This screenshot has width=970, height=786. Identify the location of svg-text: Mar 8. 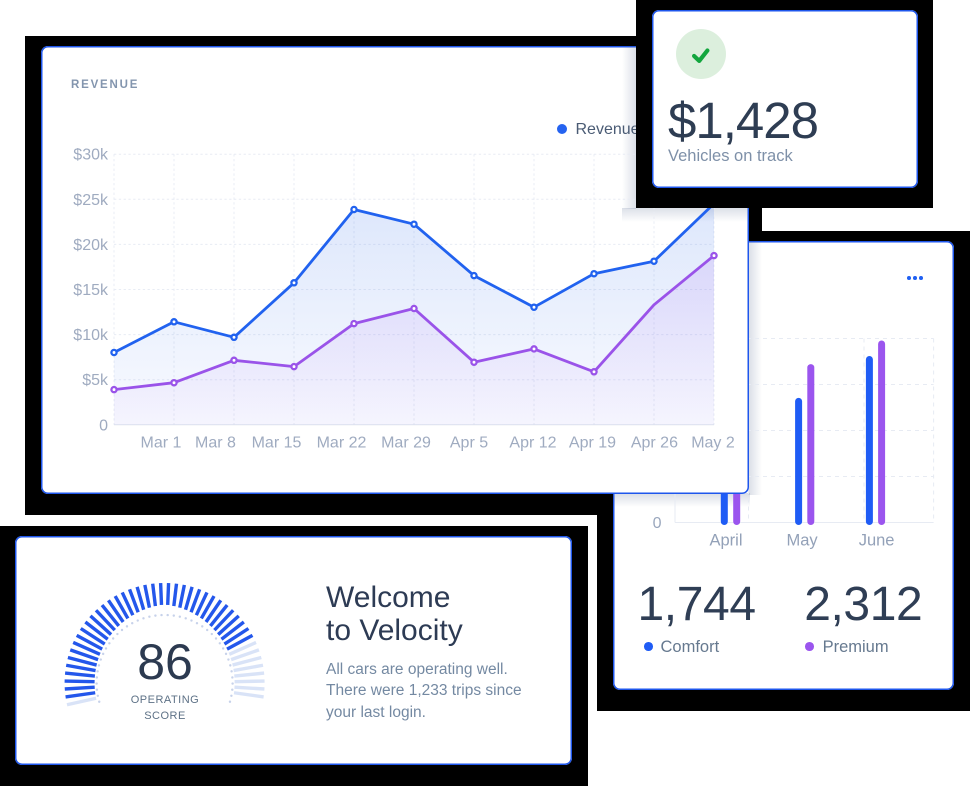
(215, 442).